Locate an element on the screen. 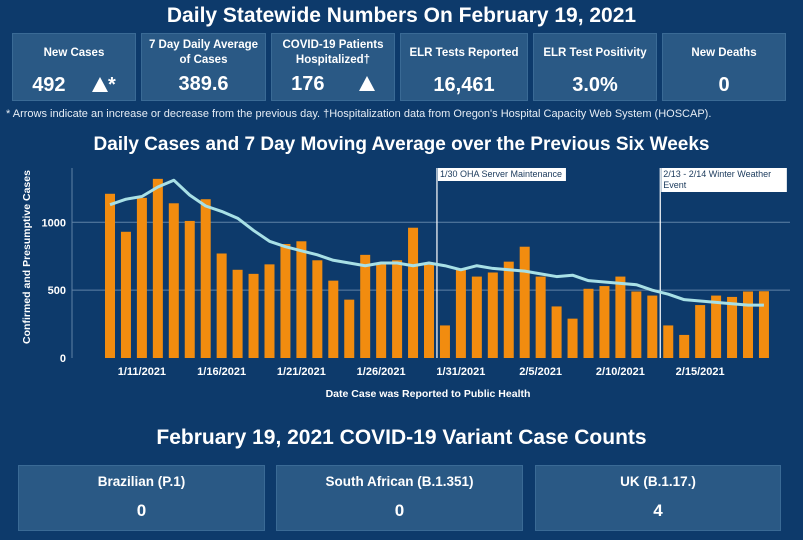 This screenshot has height=540, width=803. y-axis-label: Confirmed and Presumptive Cases is located at coordinates (27, 257).